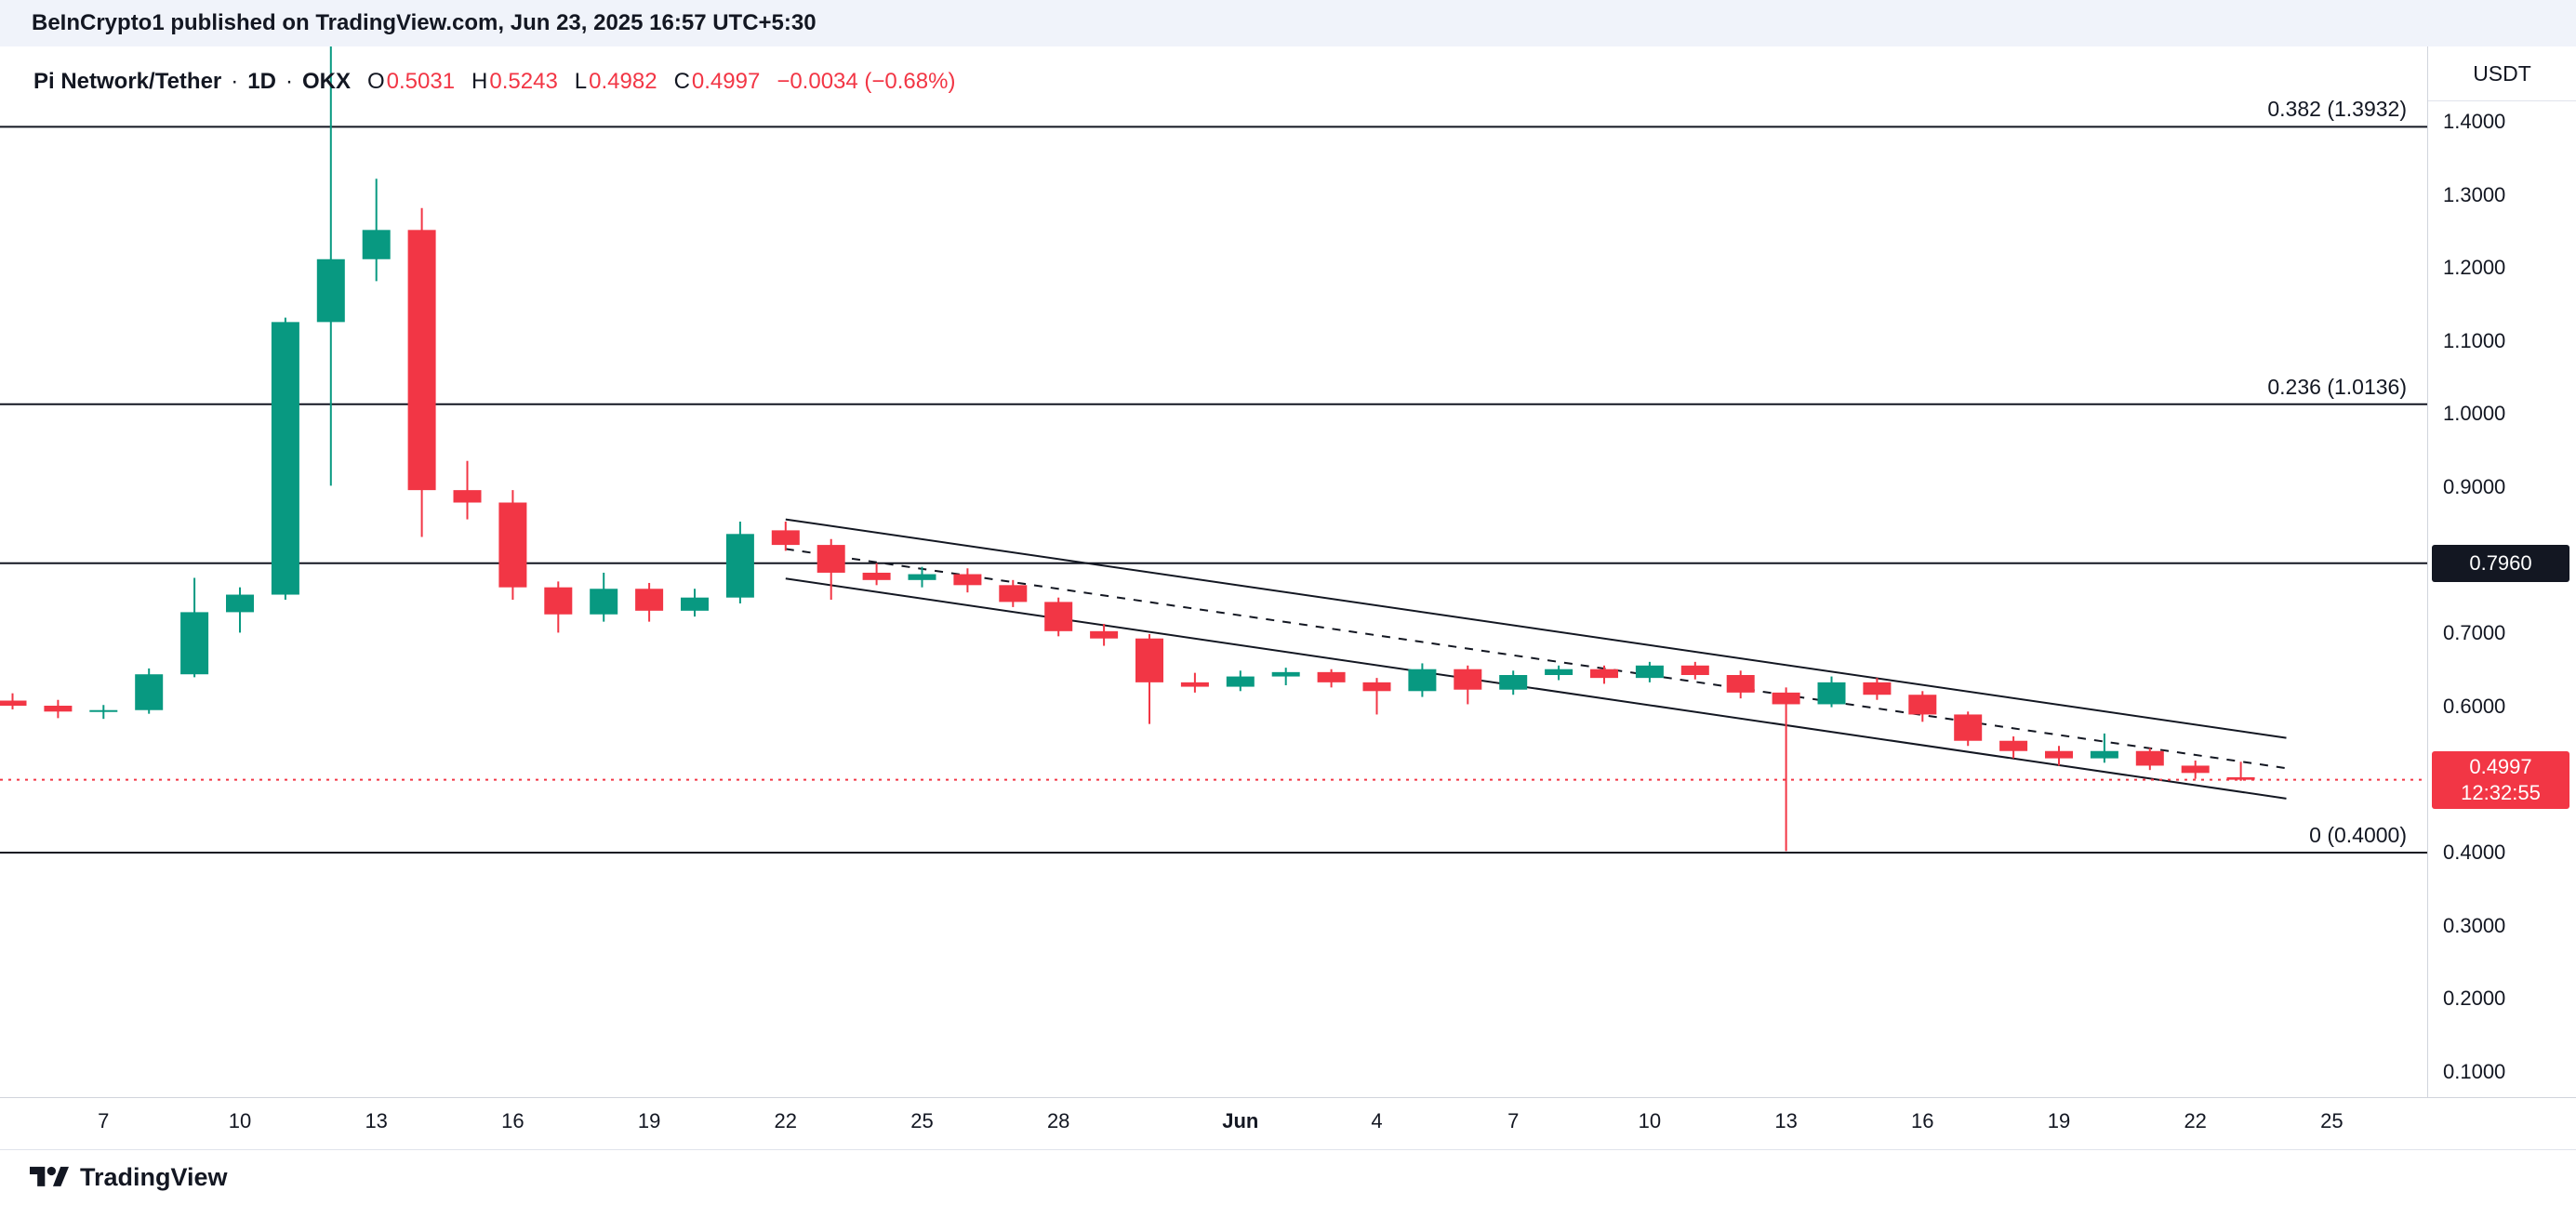  Describe the element at coordinates (326, 81) in the screenshot. I see `exchange-label: OKX` at that location.